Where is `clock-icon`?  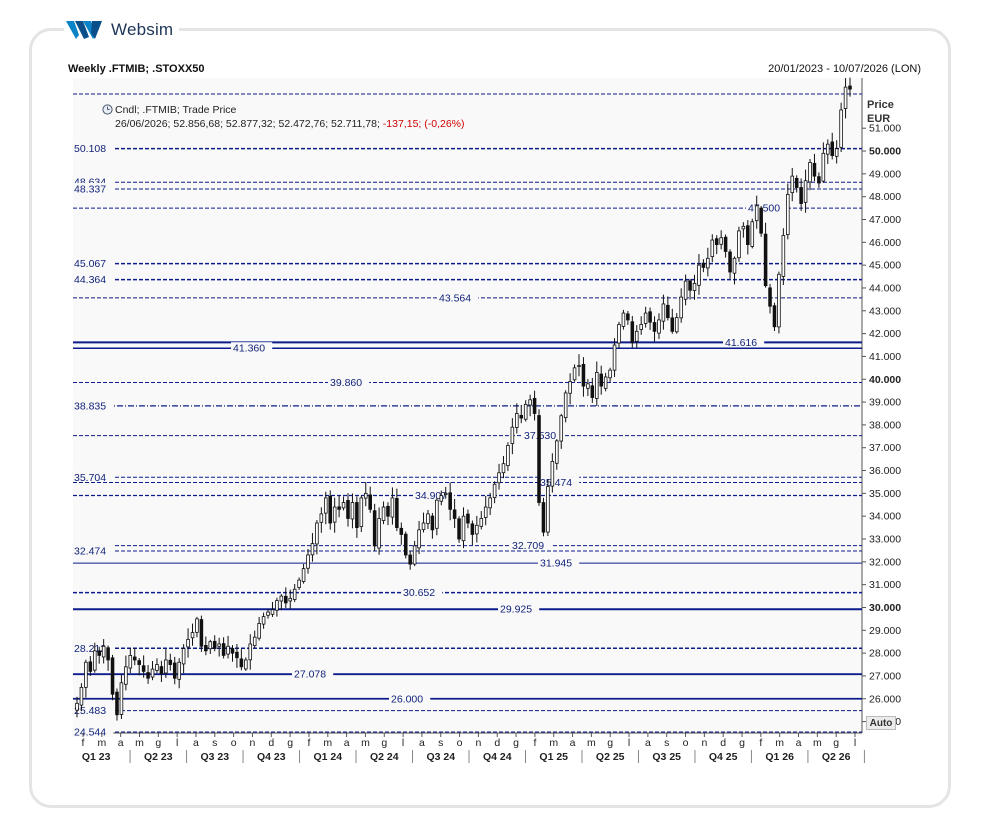
clock-icon is located at coordinates (107, 109).